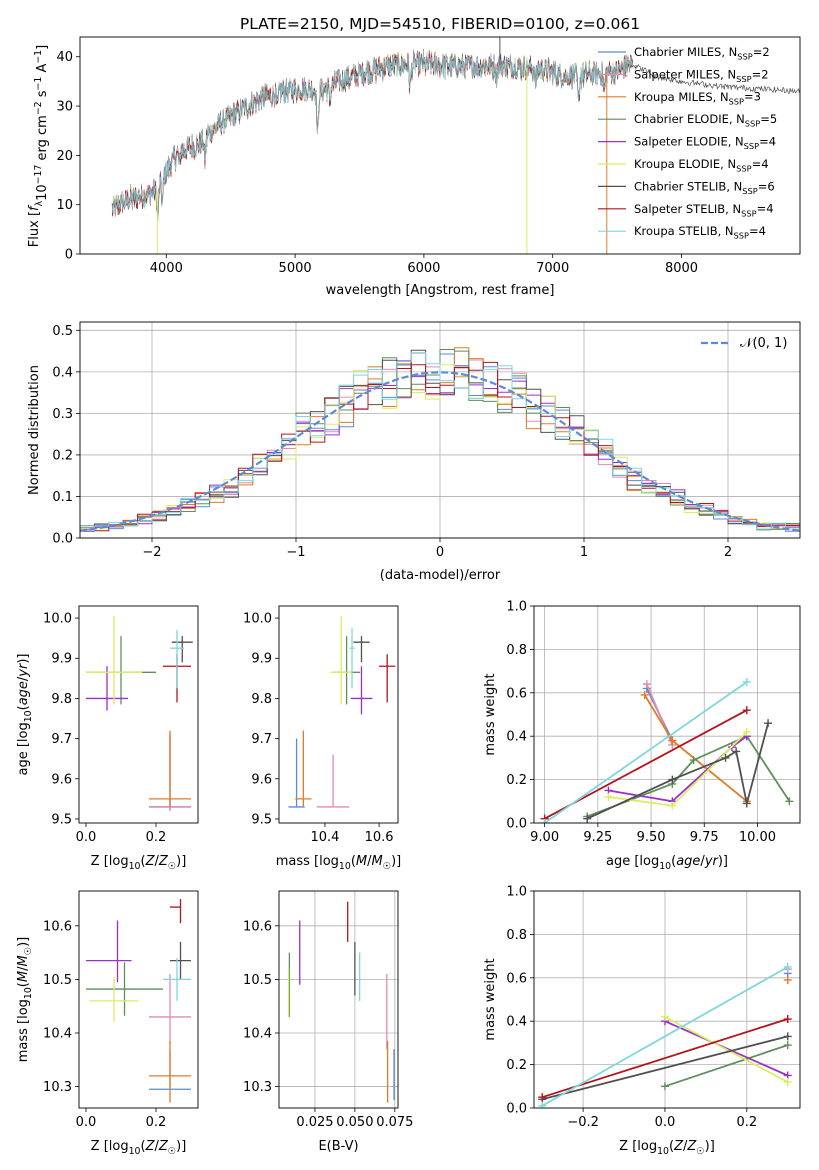 This screenshot has width=819, height=1170. What do you see at coordinates (700, 232) in the screenshot?
I see `legend-label-kroupa_stelib: Kroupa STELIB, NSSP=4` at bounding box center [700, 232].